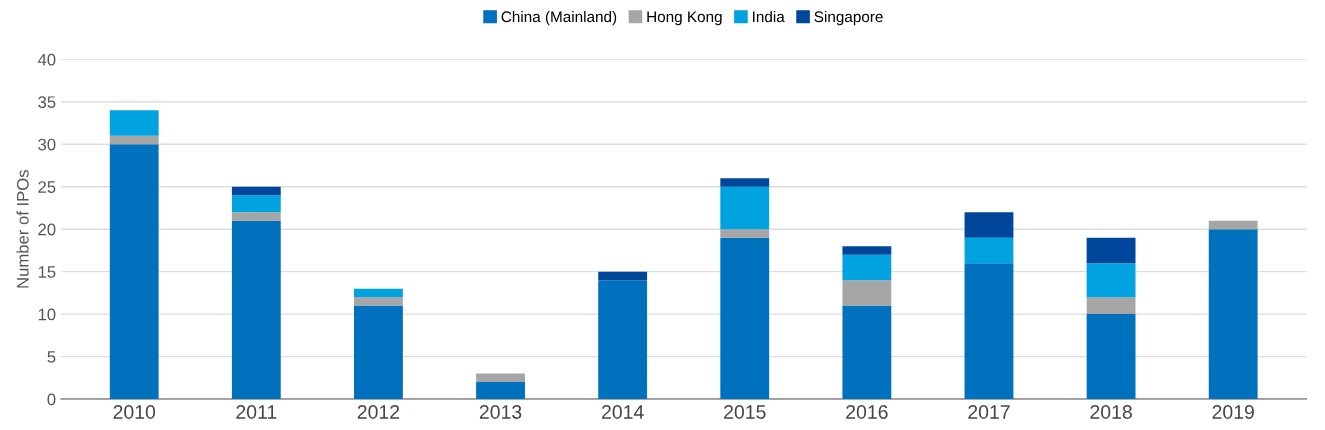 Image resolution: width=1325 pixels, height=430 pixels. What do you see at coordinates (769, 16) in the screenshot?
I see `legend-label: India` at bounding box center [769, 16].